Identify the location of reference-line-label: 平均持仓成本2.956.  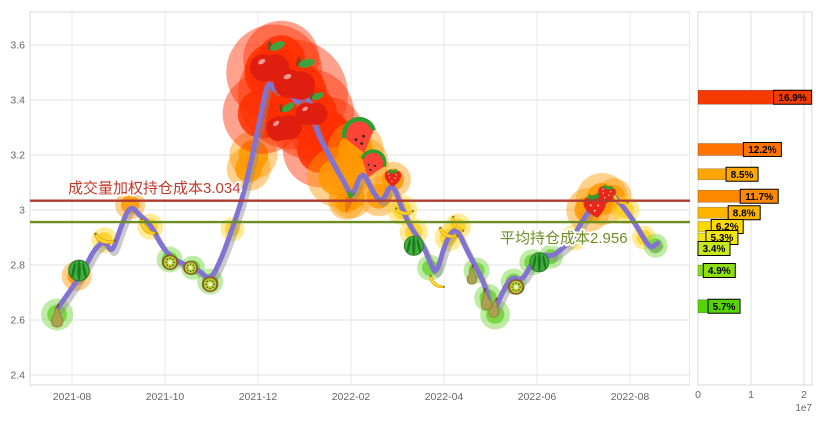
(564, 238).